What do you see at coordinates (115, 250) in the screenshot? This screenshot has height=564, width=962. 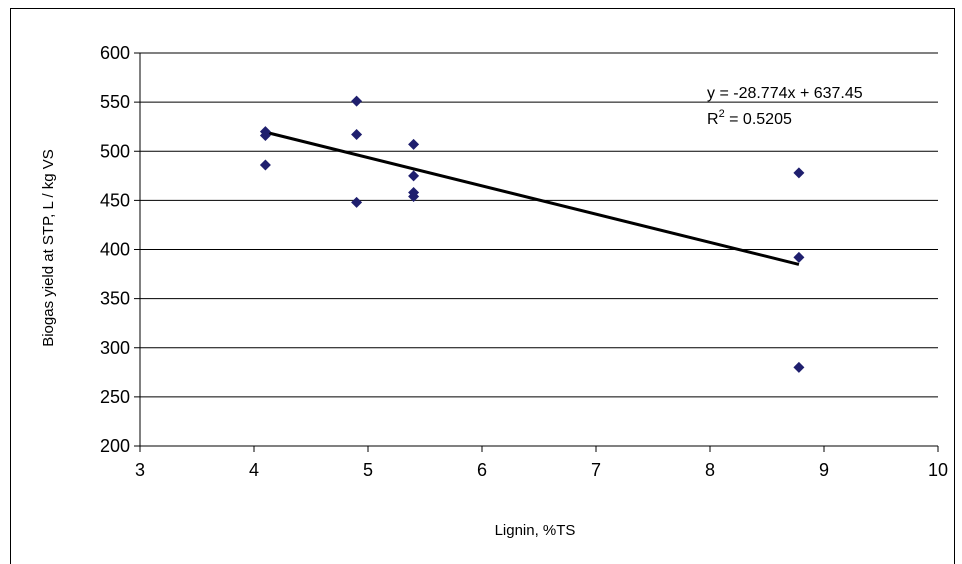 I see `y-tick-label-400: 400` at bounding box center [115, 250].